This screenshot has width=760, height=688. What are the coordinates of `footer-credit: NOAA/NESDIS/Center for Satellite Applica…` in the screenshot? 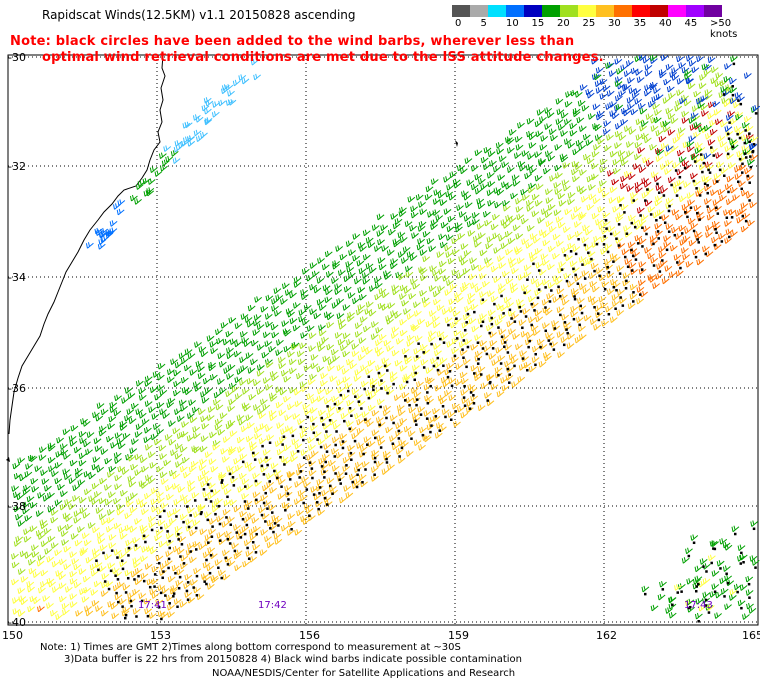 It's located at (364, 673).